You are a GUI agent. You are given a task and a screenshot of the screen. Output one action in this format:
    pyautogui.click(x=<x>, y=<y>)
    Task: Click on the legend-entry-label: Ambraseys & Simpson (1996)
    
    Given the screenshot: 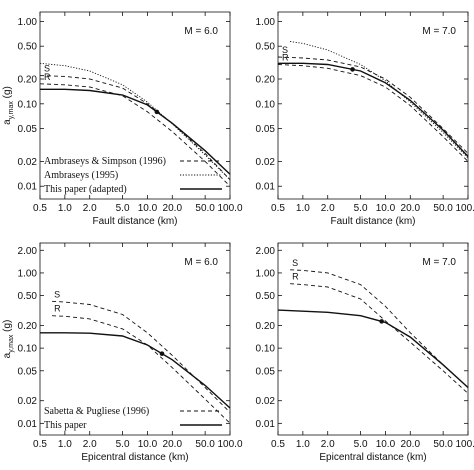 What is the action you would take?
    pyautogui.click(x=105, y=161)
    